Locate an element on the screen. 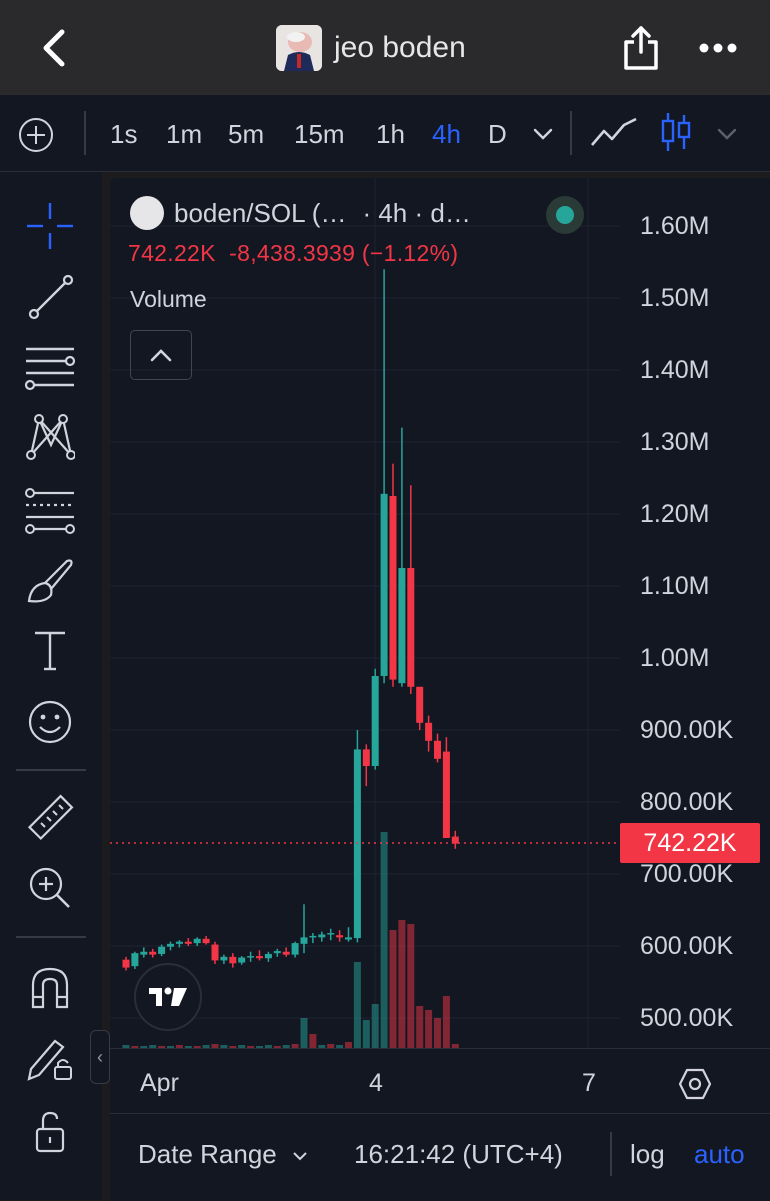 This screenshot has height=1201, width=770. fib-retracement-icon is located at coordinates (50, 511).